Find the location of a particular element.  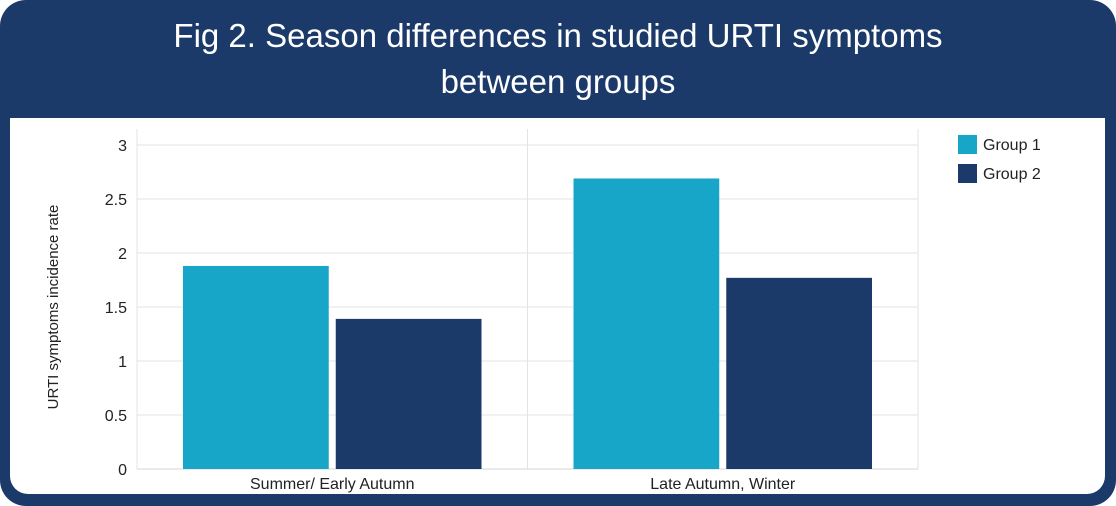

legend-label: Group 2 is located at coordinates (1012, 174).